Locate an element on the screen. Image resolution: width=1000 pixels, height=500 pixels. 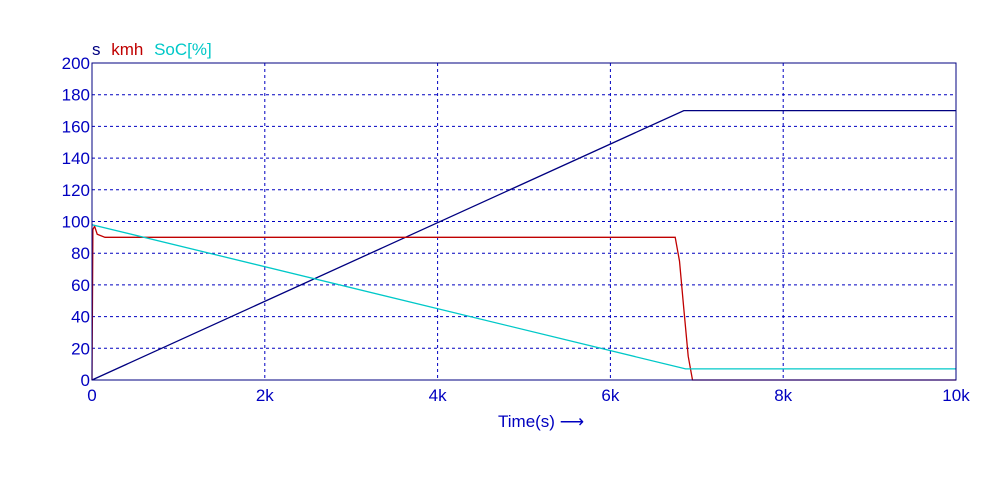
legend-s: s is located at coordinates (96, 49).